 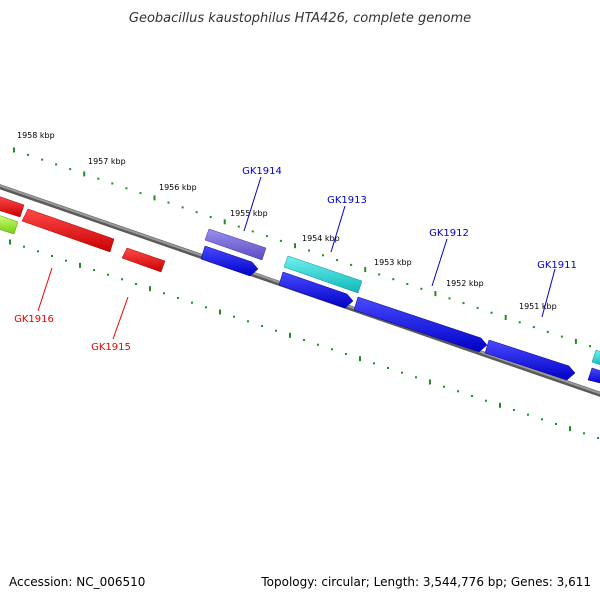 I want to click on gene-feature-gk1914, so click(x=235, y=244).